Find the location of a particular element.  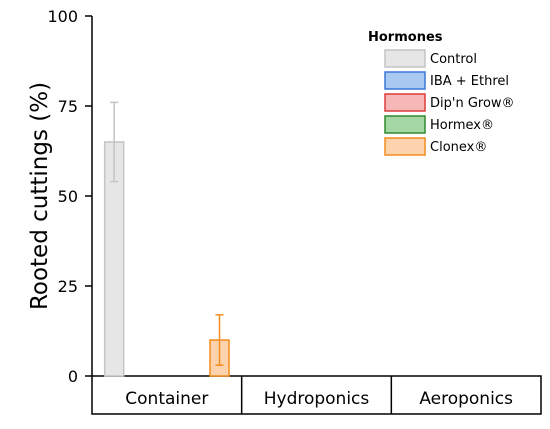

legend-label: Dip'n Grow® is located at coordinates (472, 103).